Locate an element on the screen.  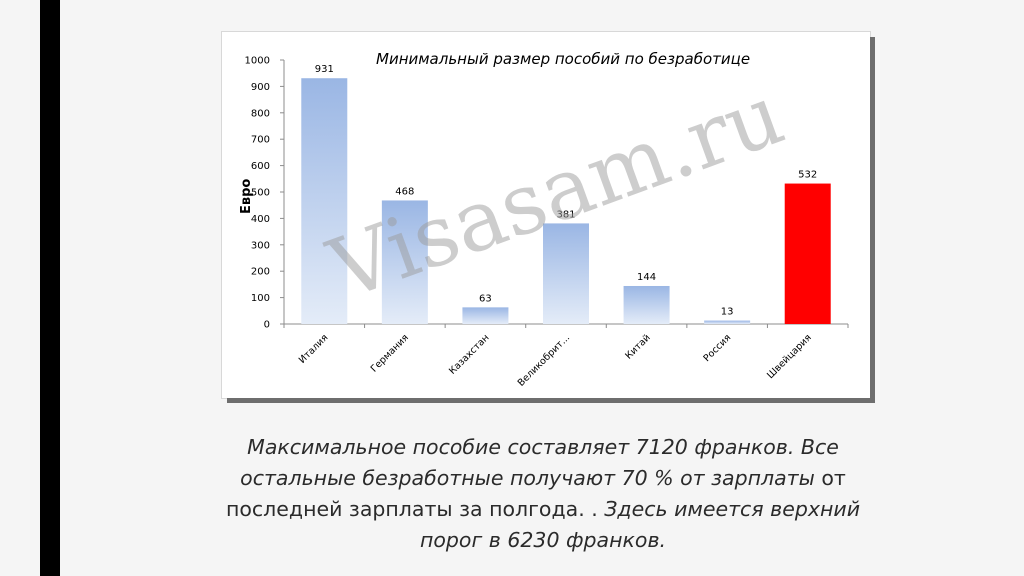
caption-line-2-normal: от is located at coordinates (830, 478).